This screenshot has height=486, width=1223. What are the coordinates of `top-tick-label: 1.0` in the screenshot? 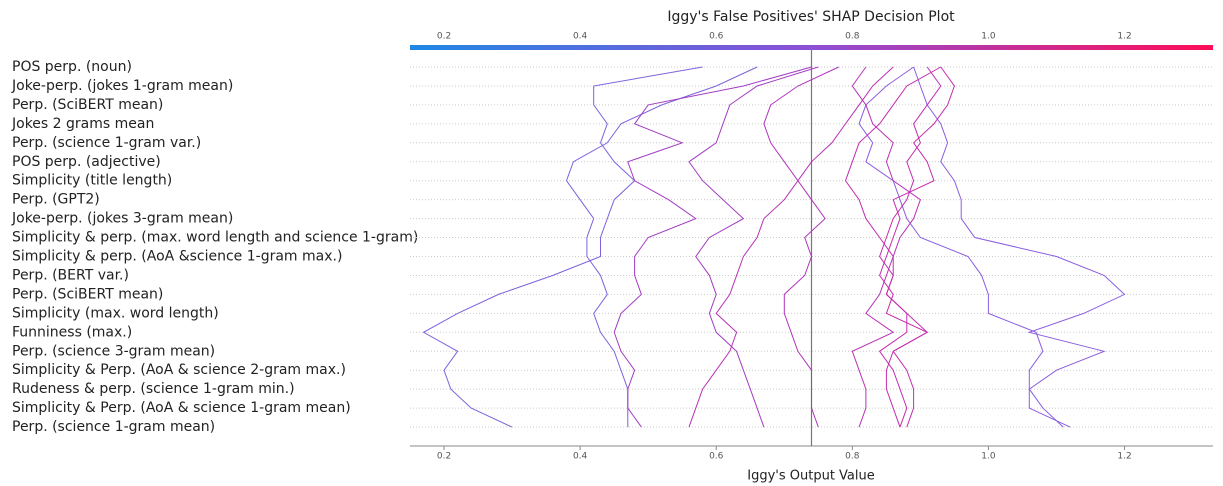 It's located at (988, 37).